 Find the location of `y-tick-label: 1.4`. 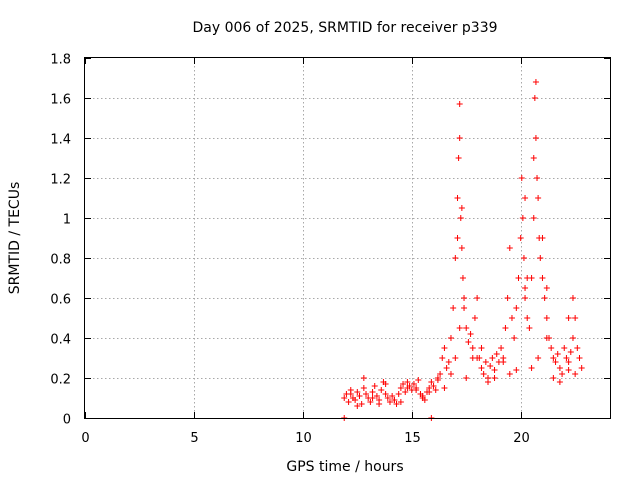

y-tick-label: 1.4 is located at coordinates (60, 140).